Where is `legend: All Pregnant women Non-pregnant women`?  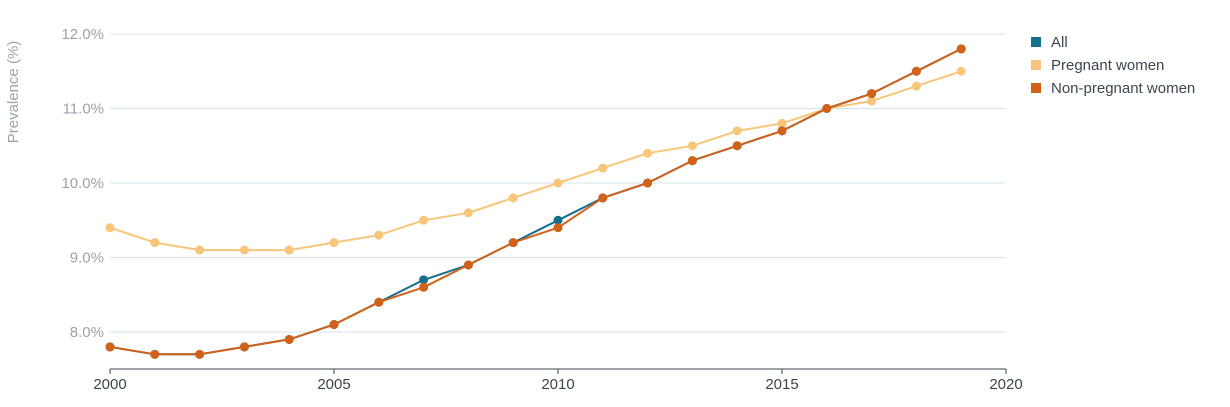
legend: All Pregnant women Non-pregnant women is located at coordinates (1113, 65).